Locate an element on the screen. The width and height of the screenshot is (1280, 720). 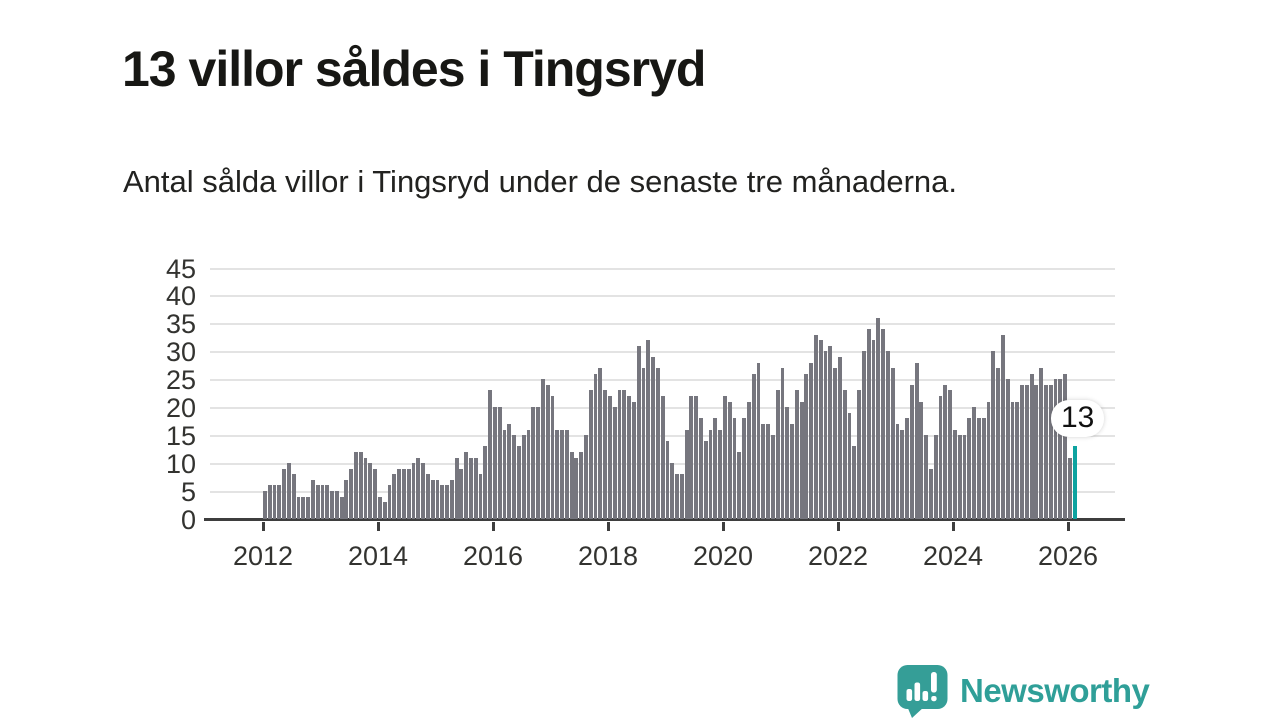
x-axis-label: 2016 is located at coordinates (493, 556).